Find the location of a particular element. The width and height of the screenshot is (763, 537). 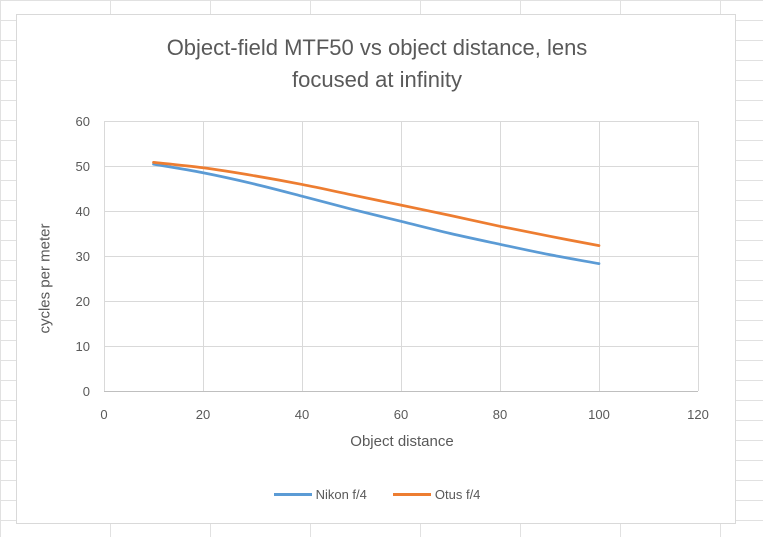

y-tick-label: 0 is located at coordinates (86, 391).